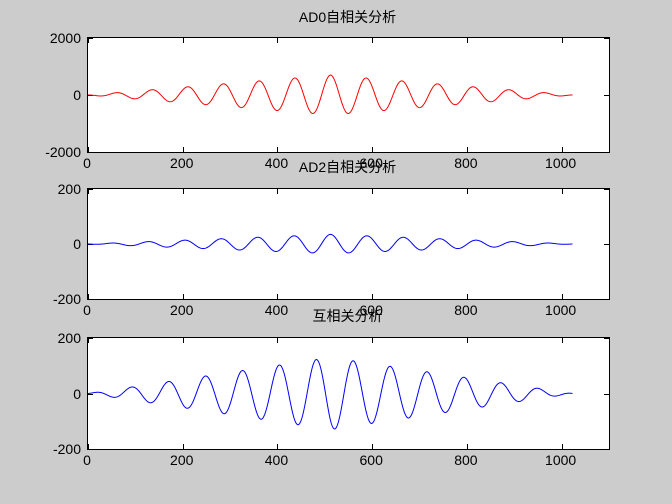 The height and width of the screenshot is (504, 672). Describe the element at coordinates (182, 163) in the screenshot. I see `x-tick-label-ad0-autocorr: 200` at that location.